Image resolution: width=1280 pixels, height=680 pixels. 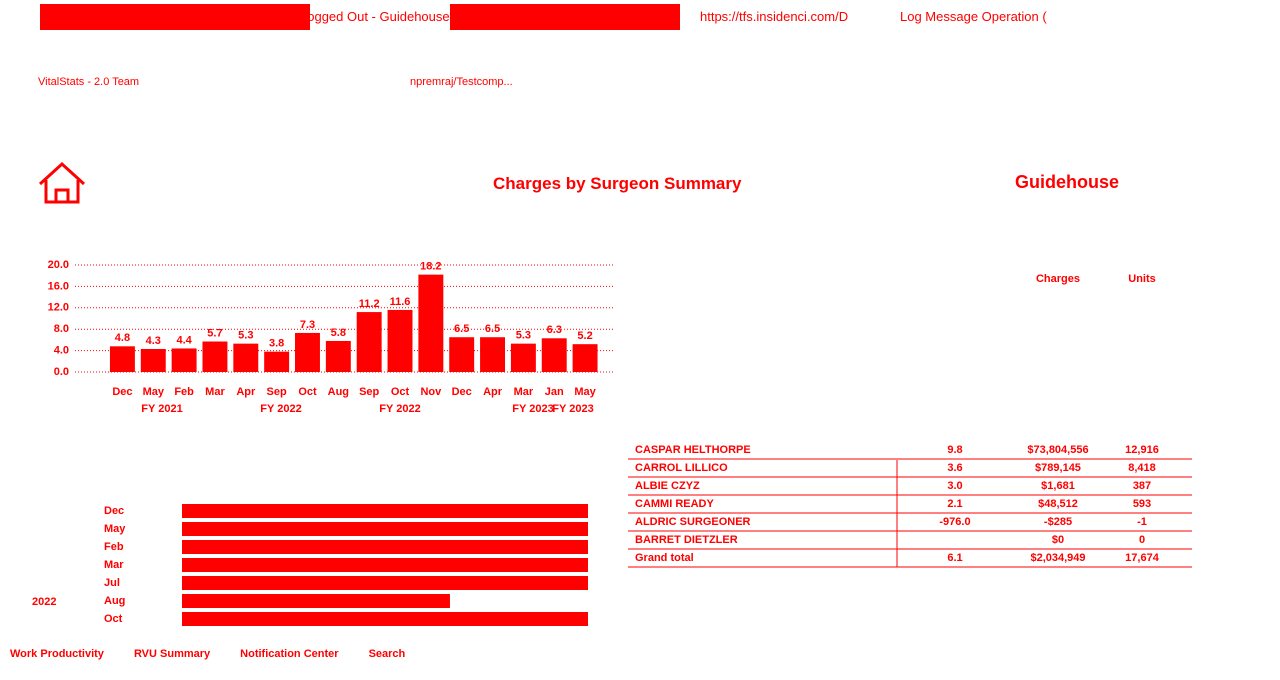 What do you see at coordinates (1142, 558) in the screenshot?
I see `table-cell: 17,674` at bounding box center [1142, 558].